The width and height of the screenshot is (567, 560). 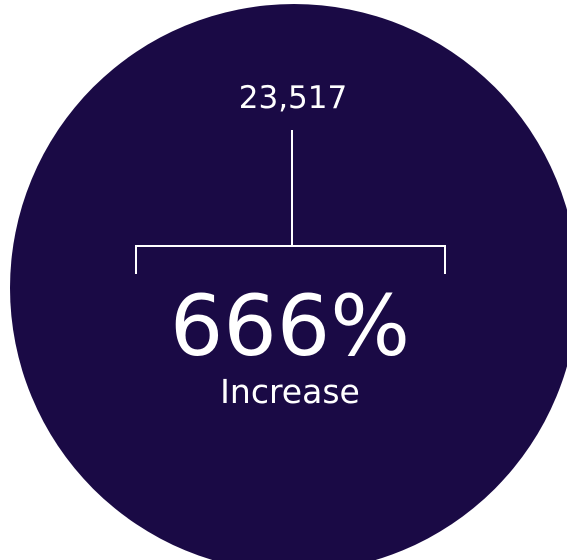 I want to click on stat-number: 23,517, so click(x=293, y=98).